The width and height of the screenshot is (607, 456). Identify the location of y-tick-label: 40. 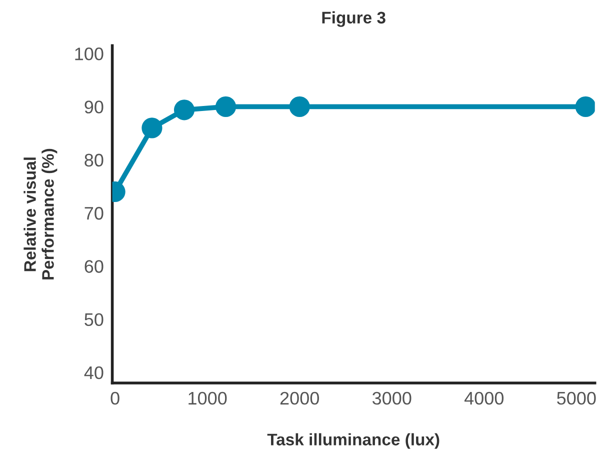
(94, 373).